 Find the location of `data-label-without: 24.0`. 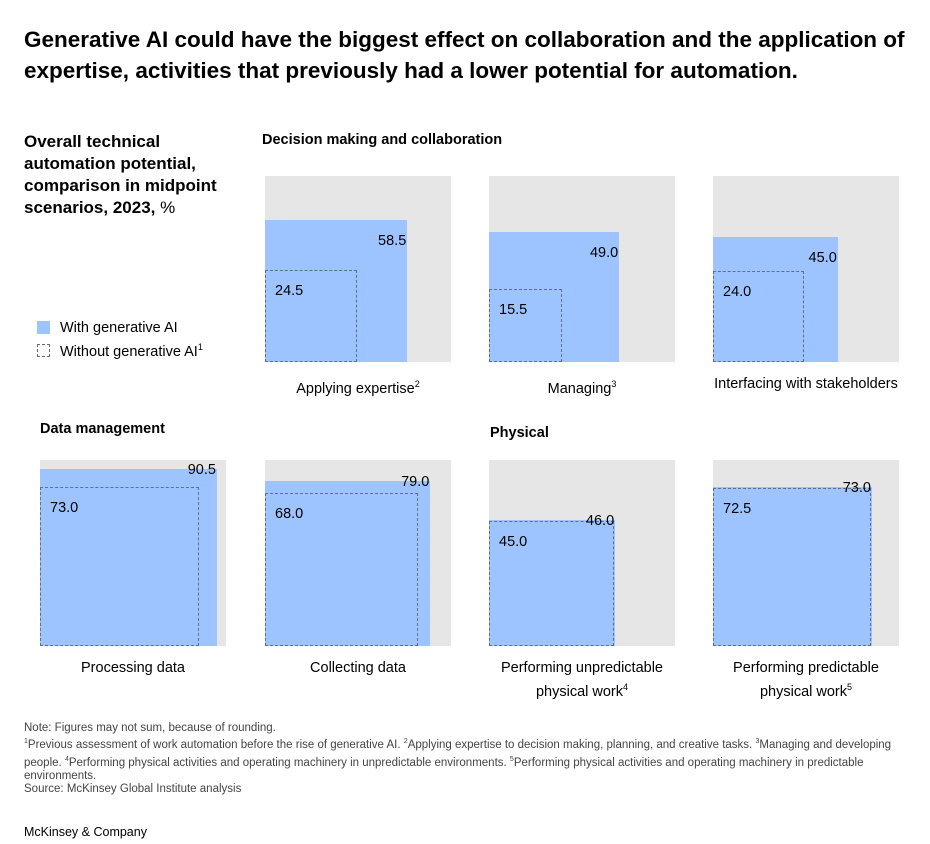

data-label-without: 24.0 is located at coordinates (737, 291).